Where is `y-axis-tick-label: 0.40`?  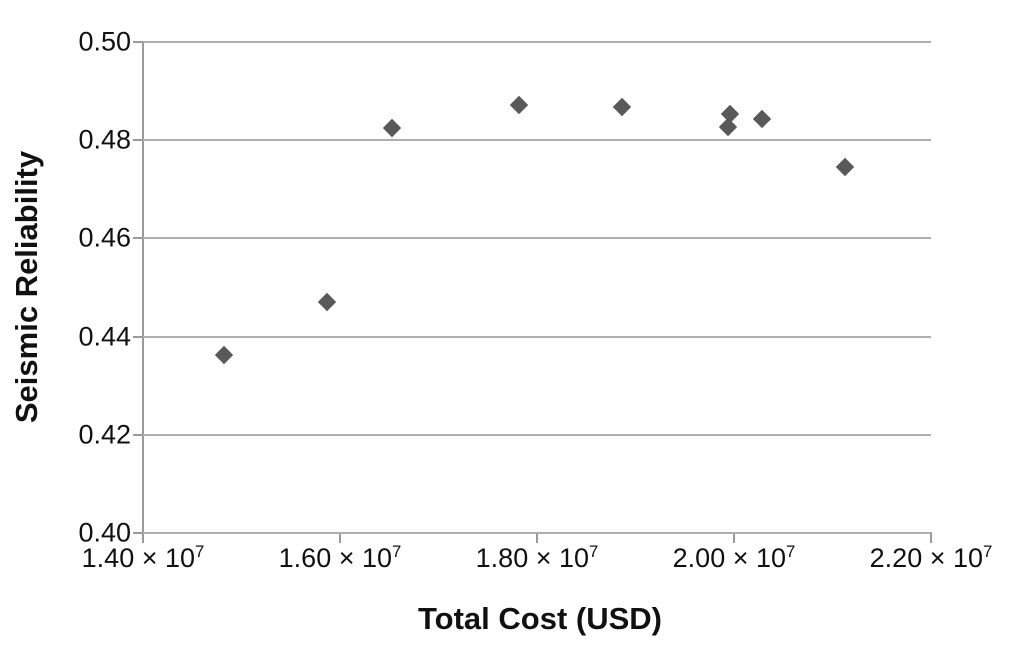
y-axis-tick-label: 0.40 is located at coordinates (104, 532).